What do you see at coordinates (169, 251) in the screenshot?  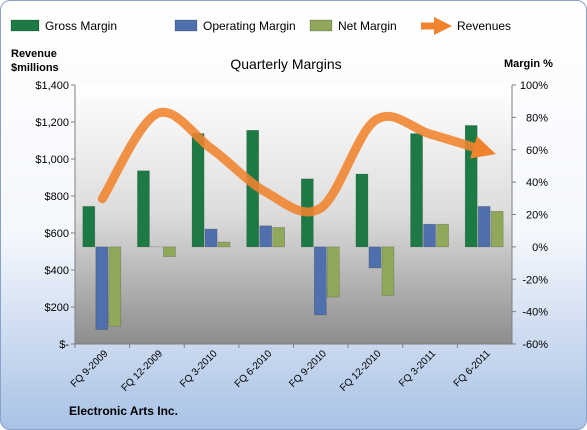 I see `bar-net-margin-fq-12-2009` at bounding box center [169, 251].